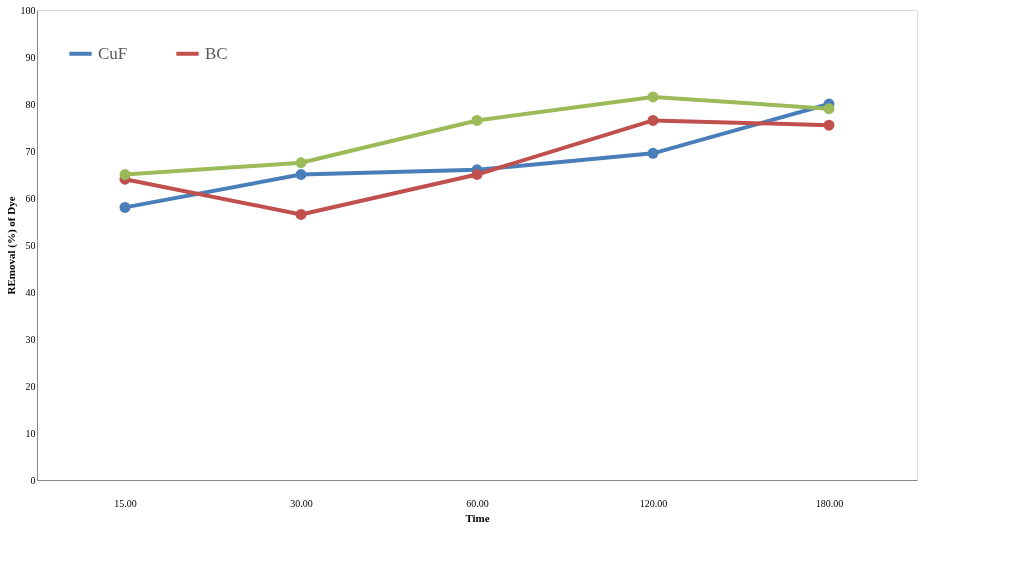  I want to click on x-tick-label: 120.00, so click(653, 503).